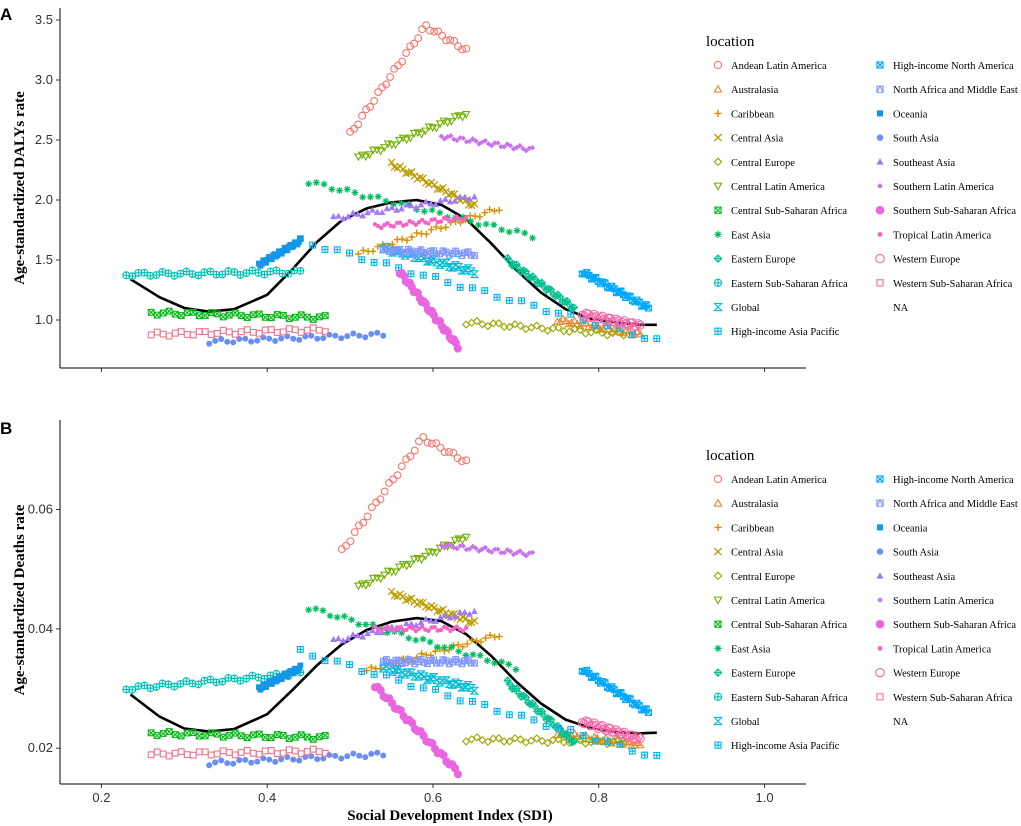 The height and width of the screenshot is (826, 1021). Describe the element at coordinates (238, 735) in the screenshot. I see `panel-b-series-central-sub-saharan-africa` at that location.